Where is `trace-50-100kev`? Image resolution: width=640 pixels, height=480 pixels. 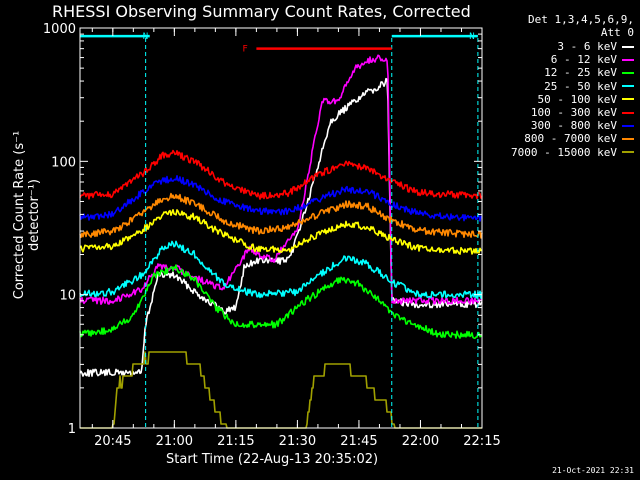 trace-50-100kev is located at coordinates (281, 232).